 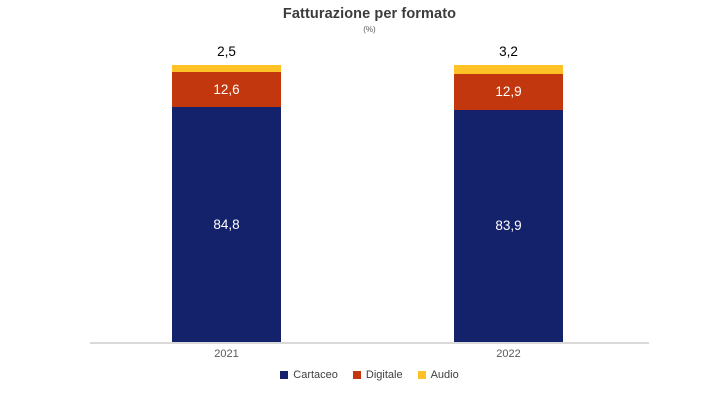 I want to click on legend-item-audio: Audio, so click(x=438, y=375).